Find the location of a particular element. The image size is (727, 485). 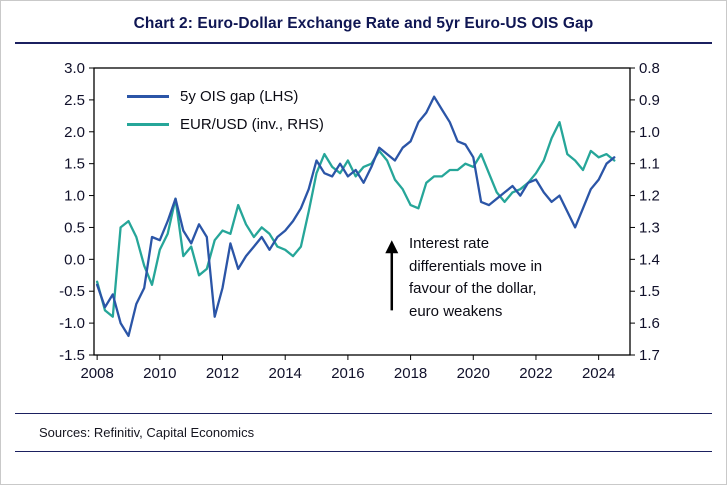

x-tick-label: 2008 is located at coordinates (96, 373).